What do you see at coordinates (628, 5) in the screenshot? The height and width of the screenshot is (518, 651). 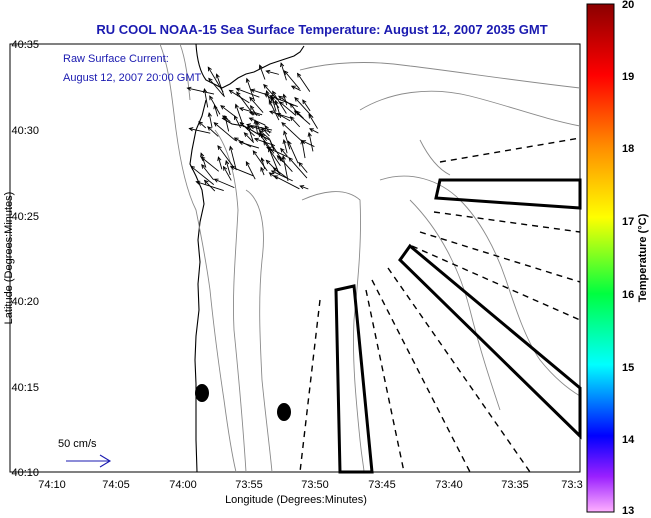 I see `colorbar-tick: 20` at bounding box center [628, 5].